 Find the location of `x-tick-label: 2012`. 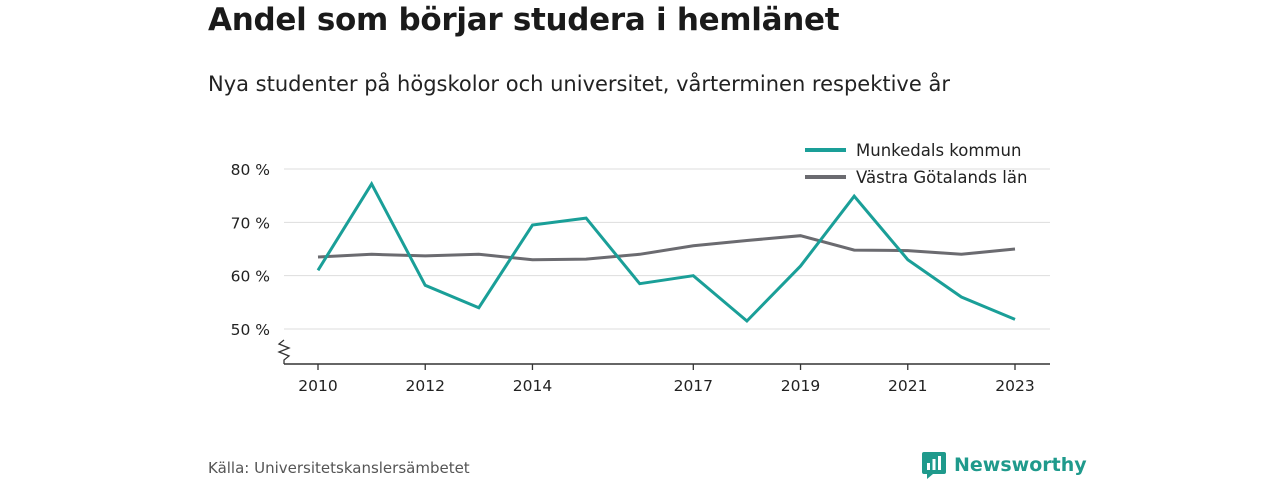

x-tick-label: 2012 is located at coordinates (425, 386).